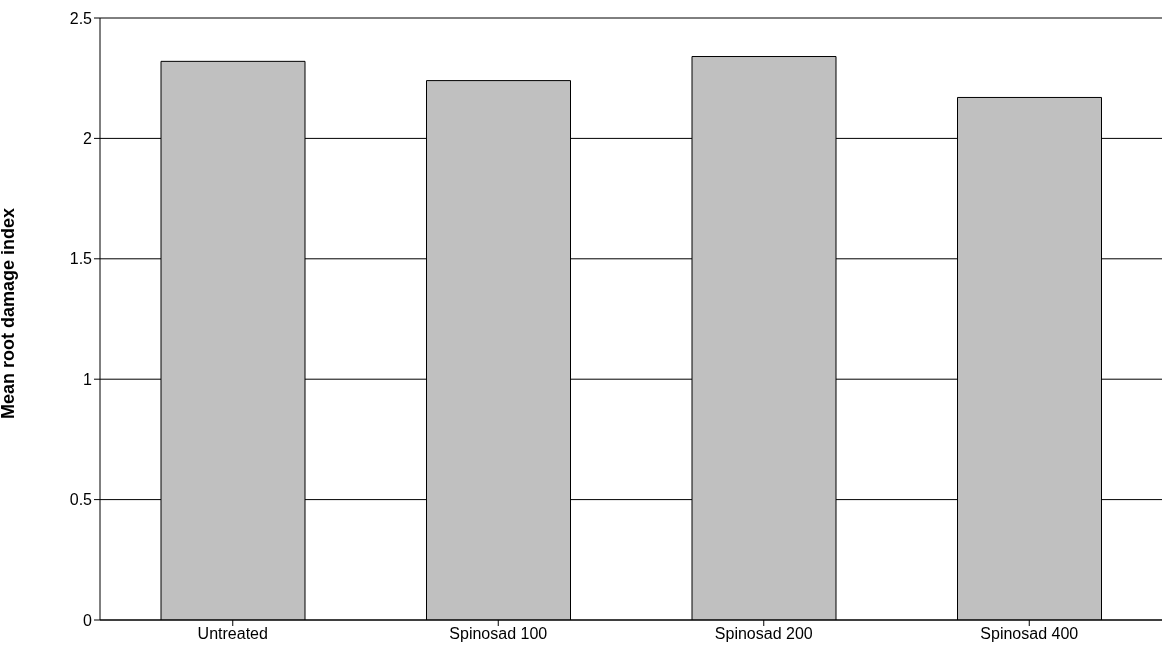 The height and width of the screenshot is (666, 1162). Describe the element at coordinates (763, 634) in the screenshot. I see `x-tick-label: Spinosad 200` at that location.